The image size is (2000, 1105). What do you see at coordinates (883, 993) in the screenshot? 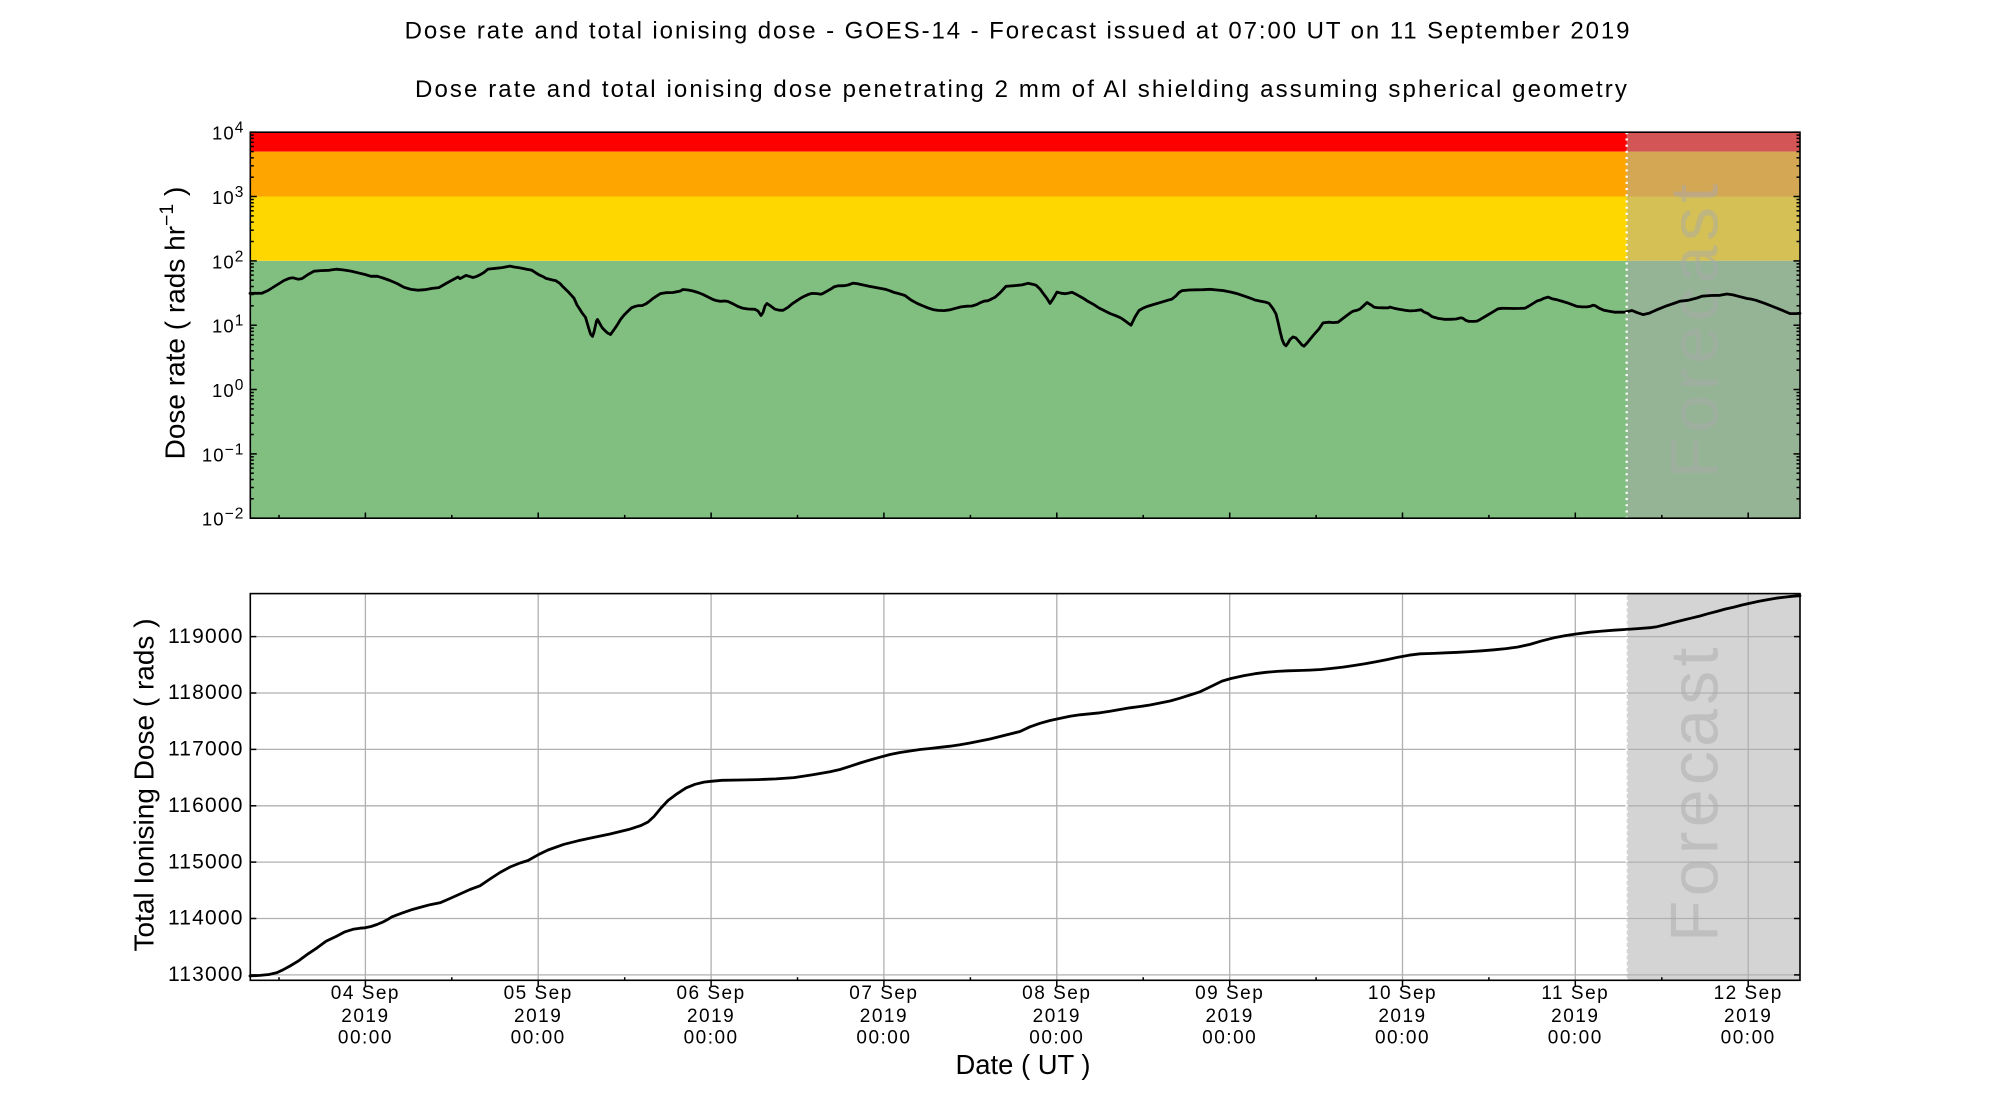
I see `svg-text: 07 Sep` at bounding box center [883, 993].